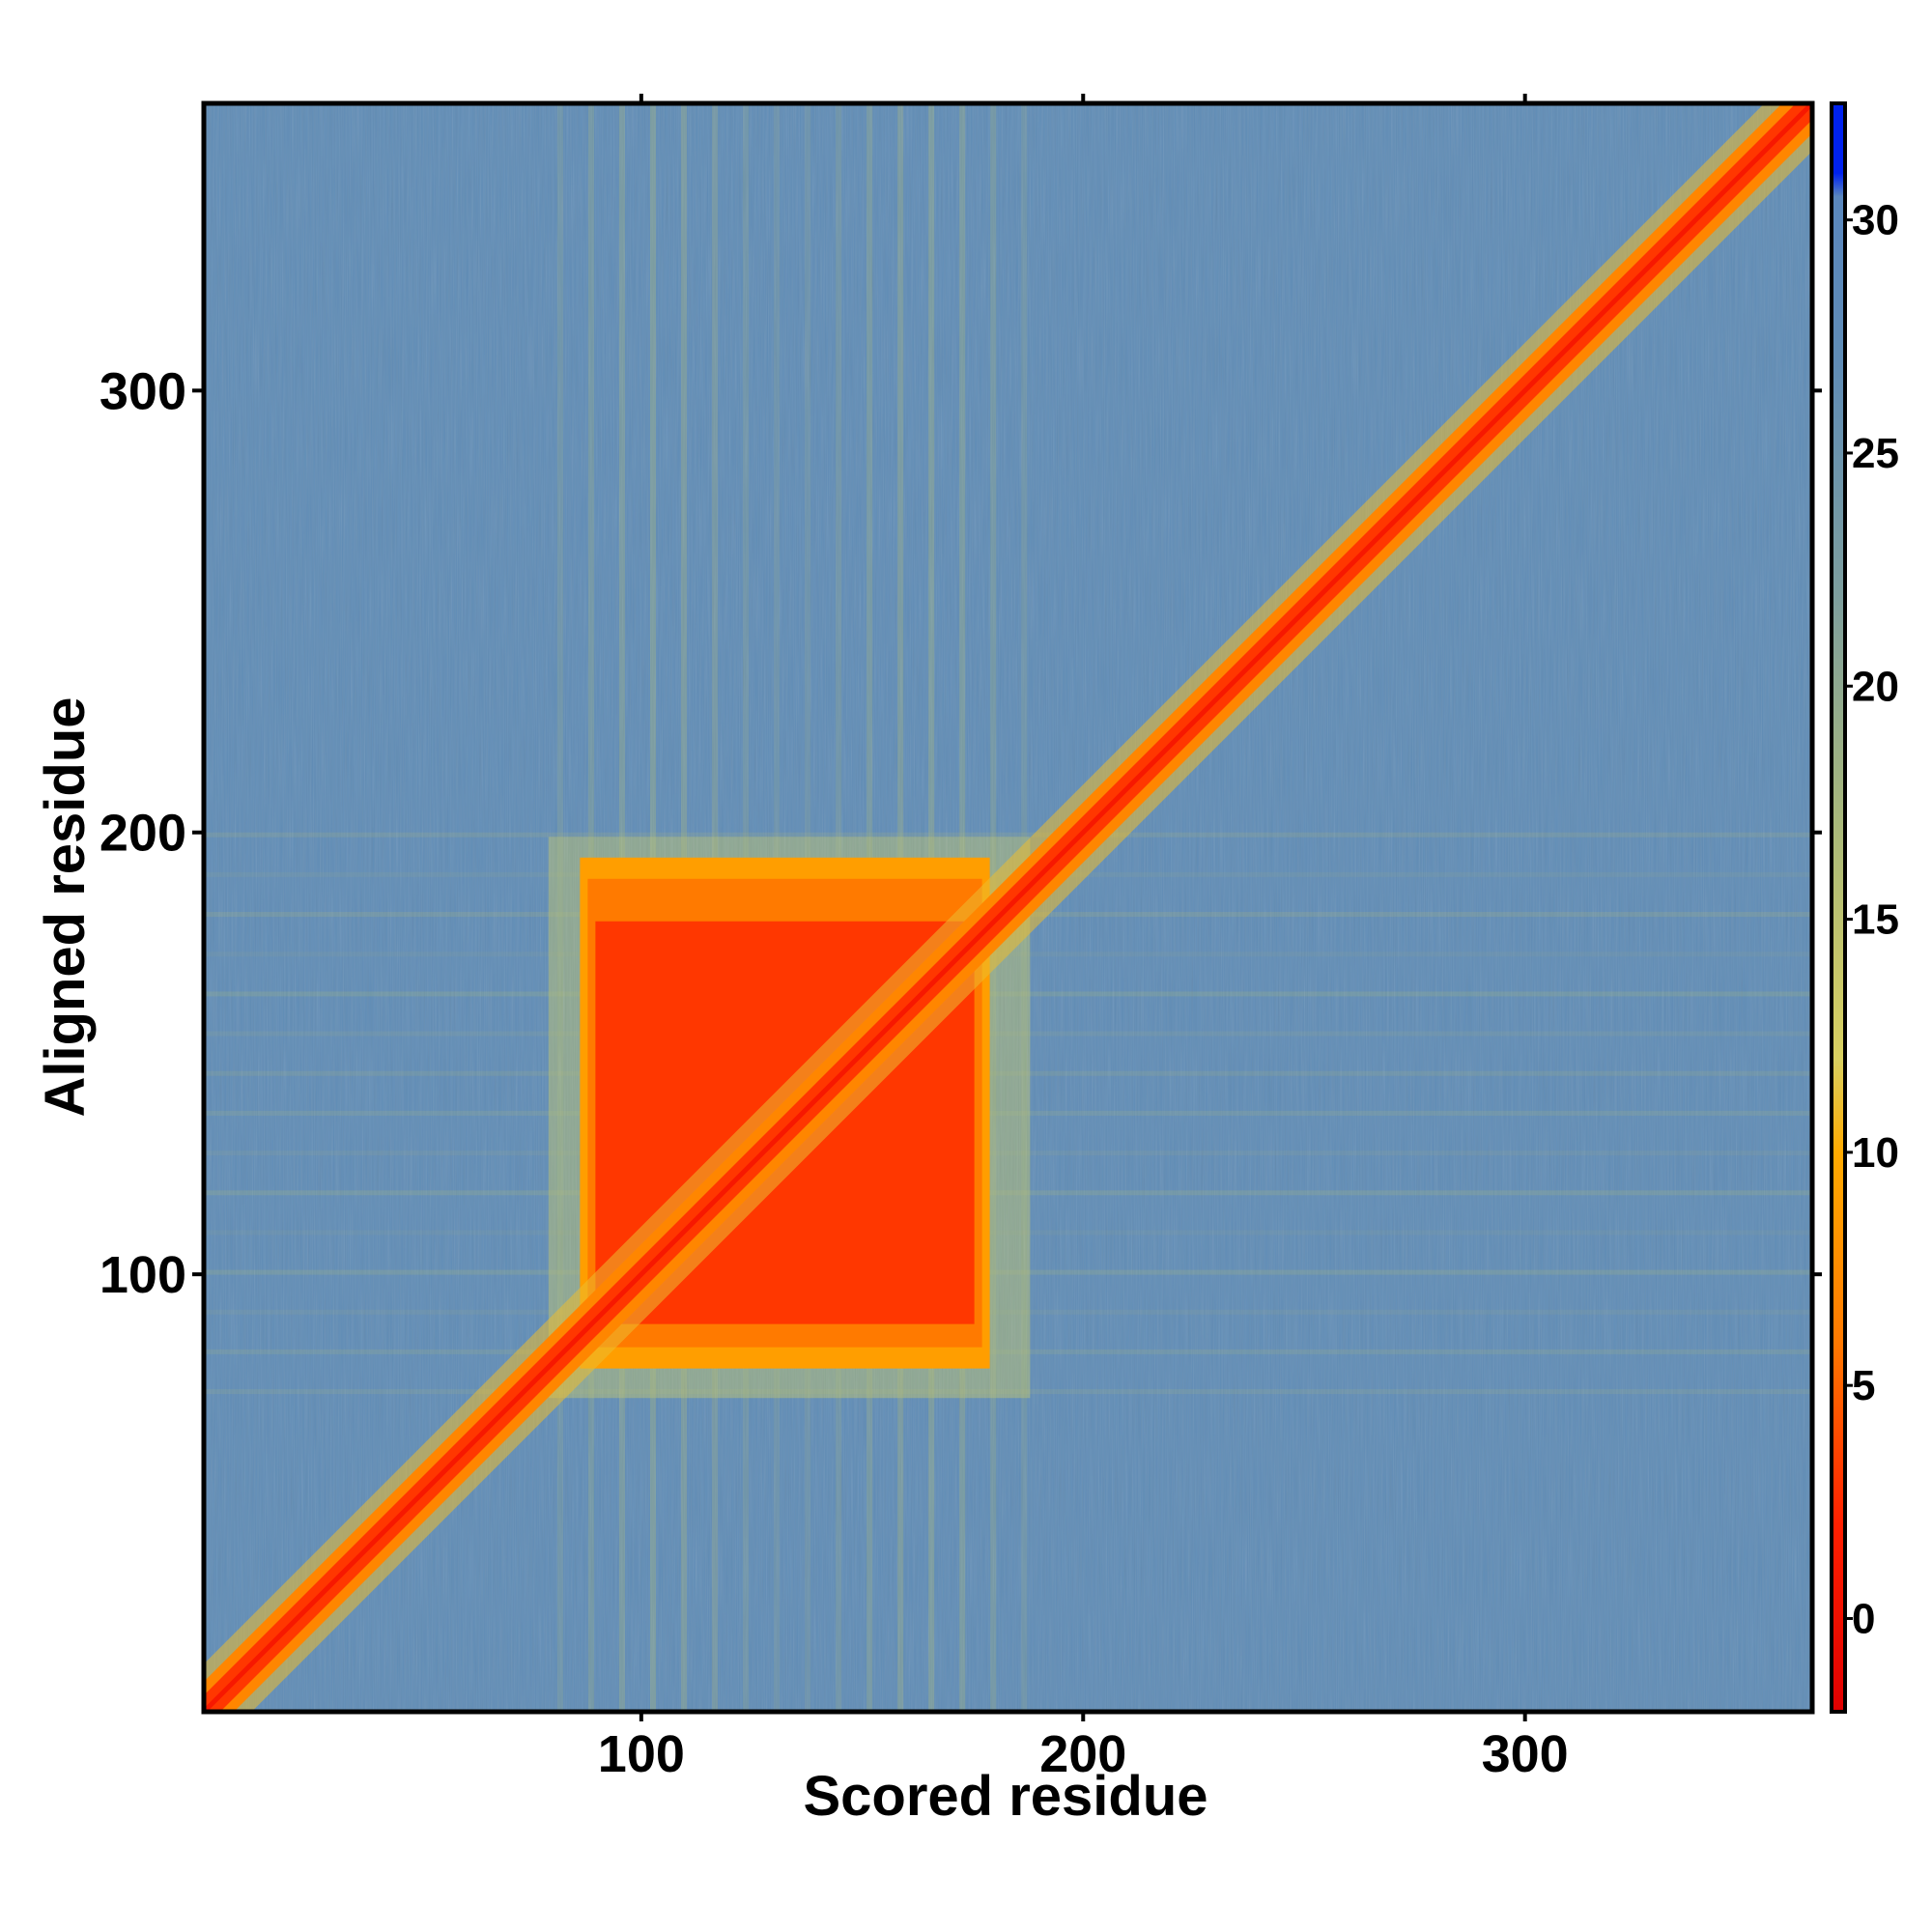 This screenshot has width=1932, height=1932. What do you see at coordinates (1875, 686) in the screenshot?
I see `colorbar-tick-label: 20` at bounding box center [1875, 686].